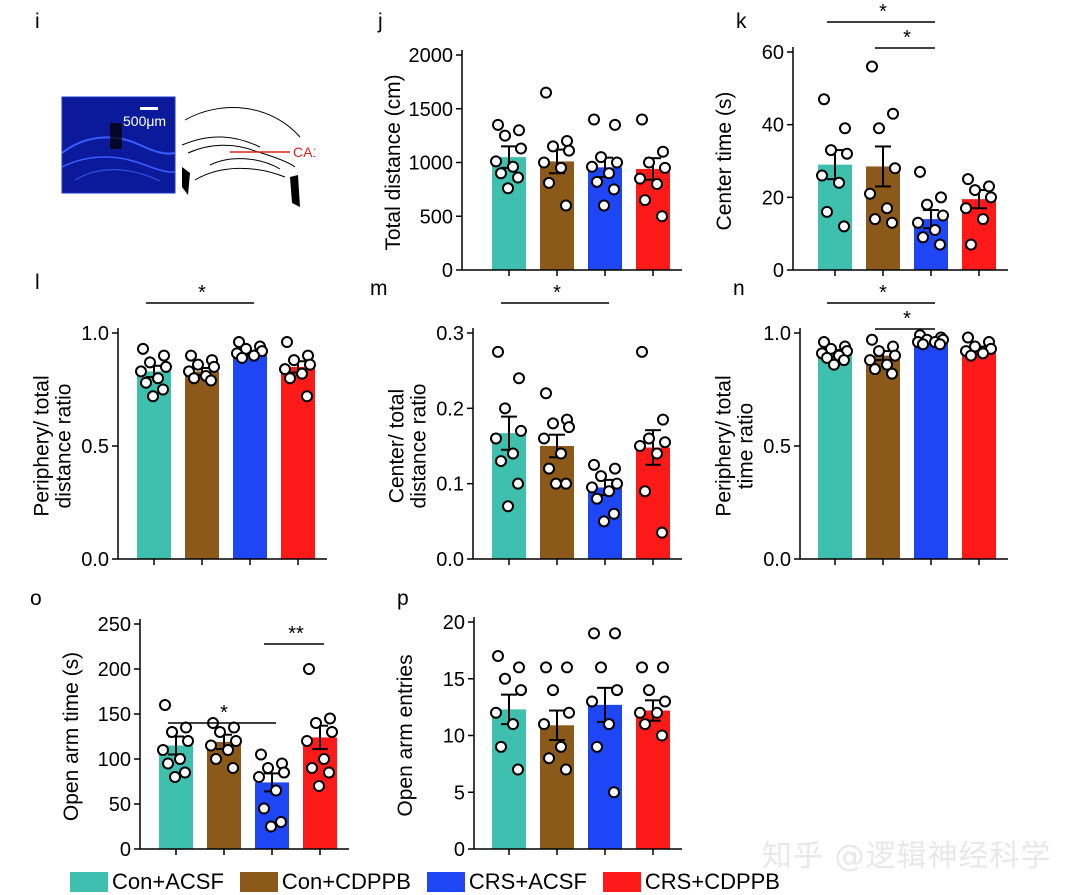 The image size is (1080, 895). I want to click on y-axis-title-n: Periphery/ totaltime ratio, so click(735, 445).